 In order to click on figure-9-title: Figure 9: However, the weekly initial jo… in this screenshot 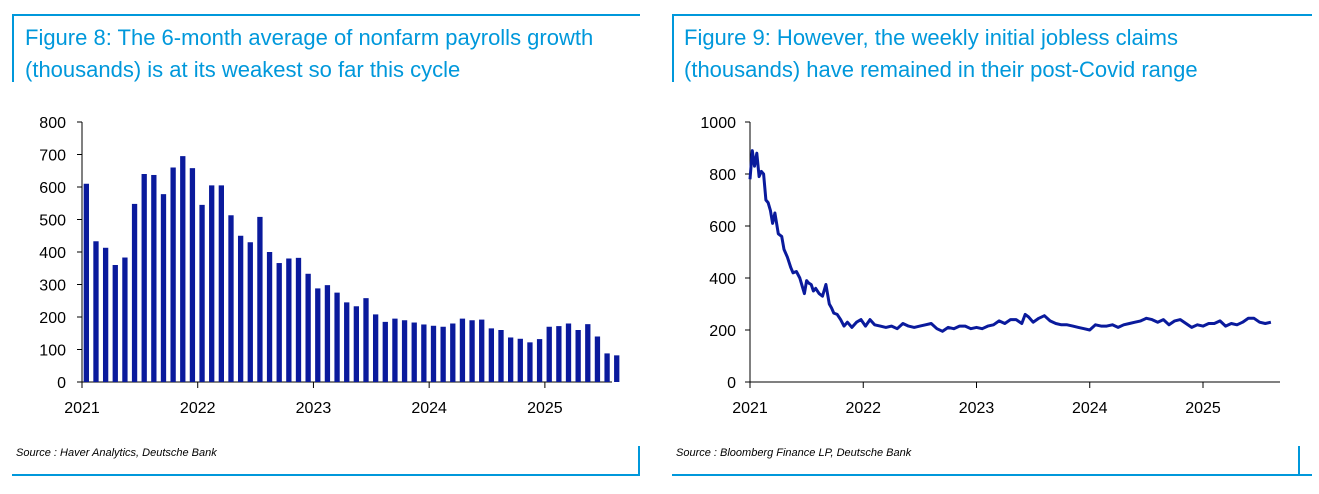, I will do `click(941, 54)`.